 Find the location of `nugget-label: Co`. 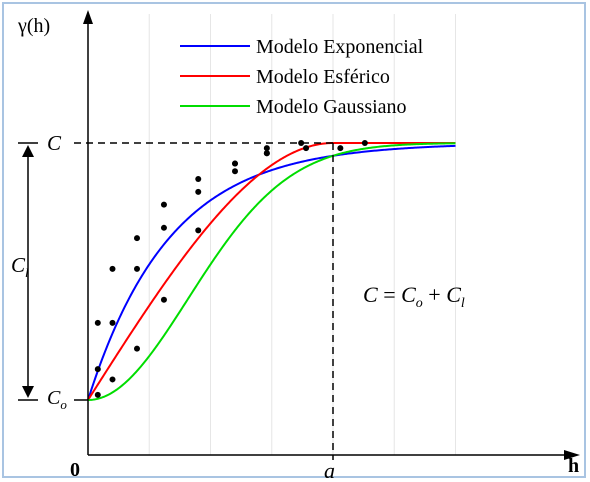

nugget-label: Co is located at coordinates (57, 399).